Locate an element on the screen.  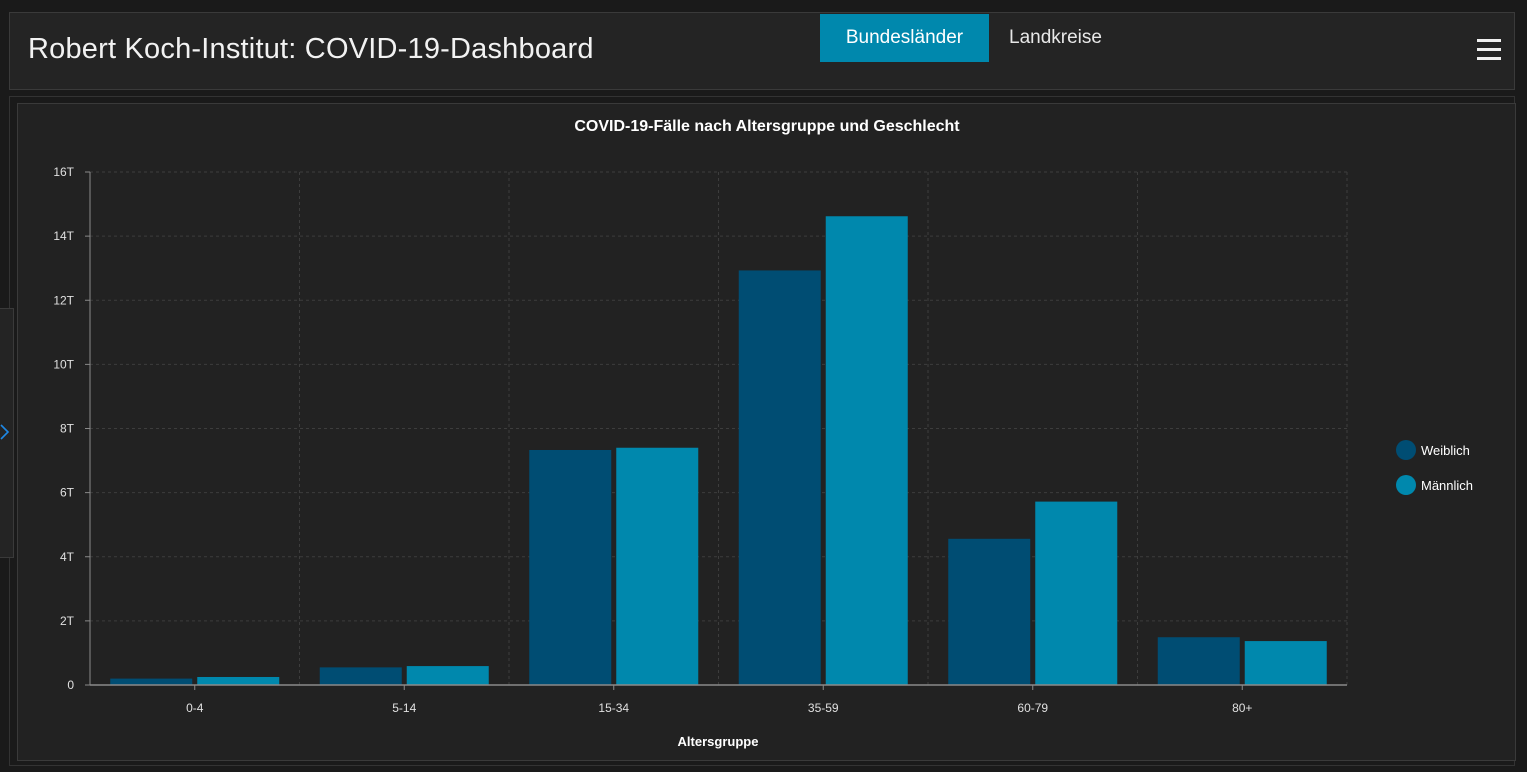
y-tick-label: 6T is located at coordinates (67, 493).